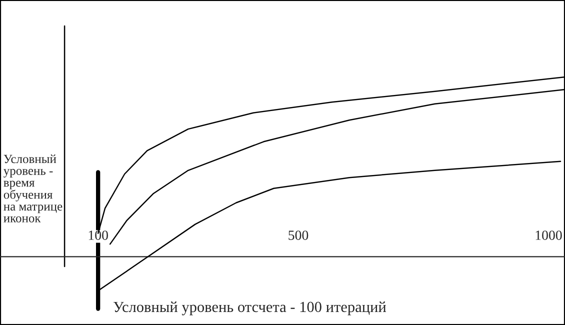 The image size is (565, 325). What do you see at coordinates (249, 308) in the screenshot?
I see `text: Условный уровень отсчета - 100 итераций` at bounding box center [249, 308].